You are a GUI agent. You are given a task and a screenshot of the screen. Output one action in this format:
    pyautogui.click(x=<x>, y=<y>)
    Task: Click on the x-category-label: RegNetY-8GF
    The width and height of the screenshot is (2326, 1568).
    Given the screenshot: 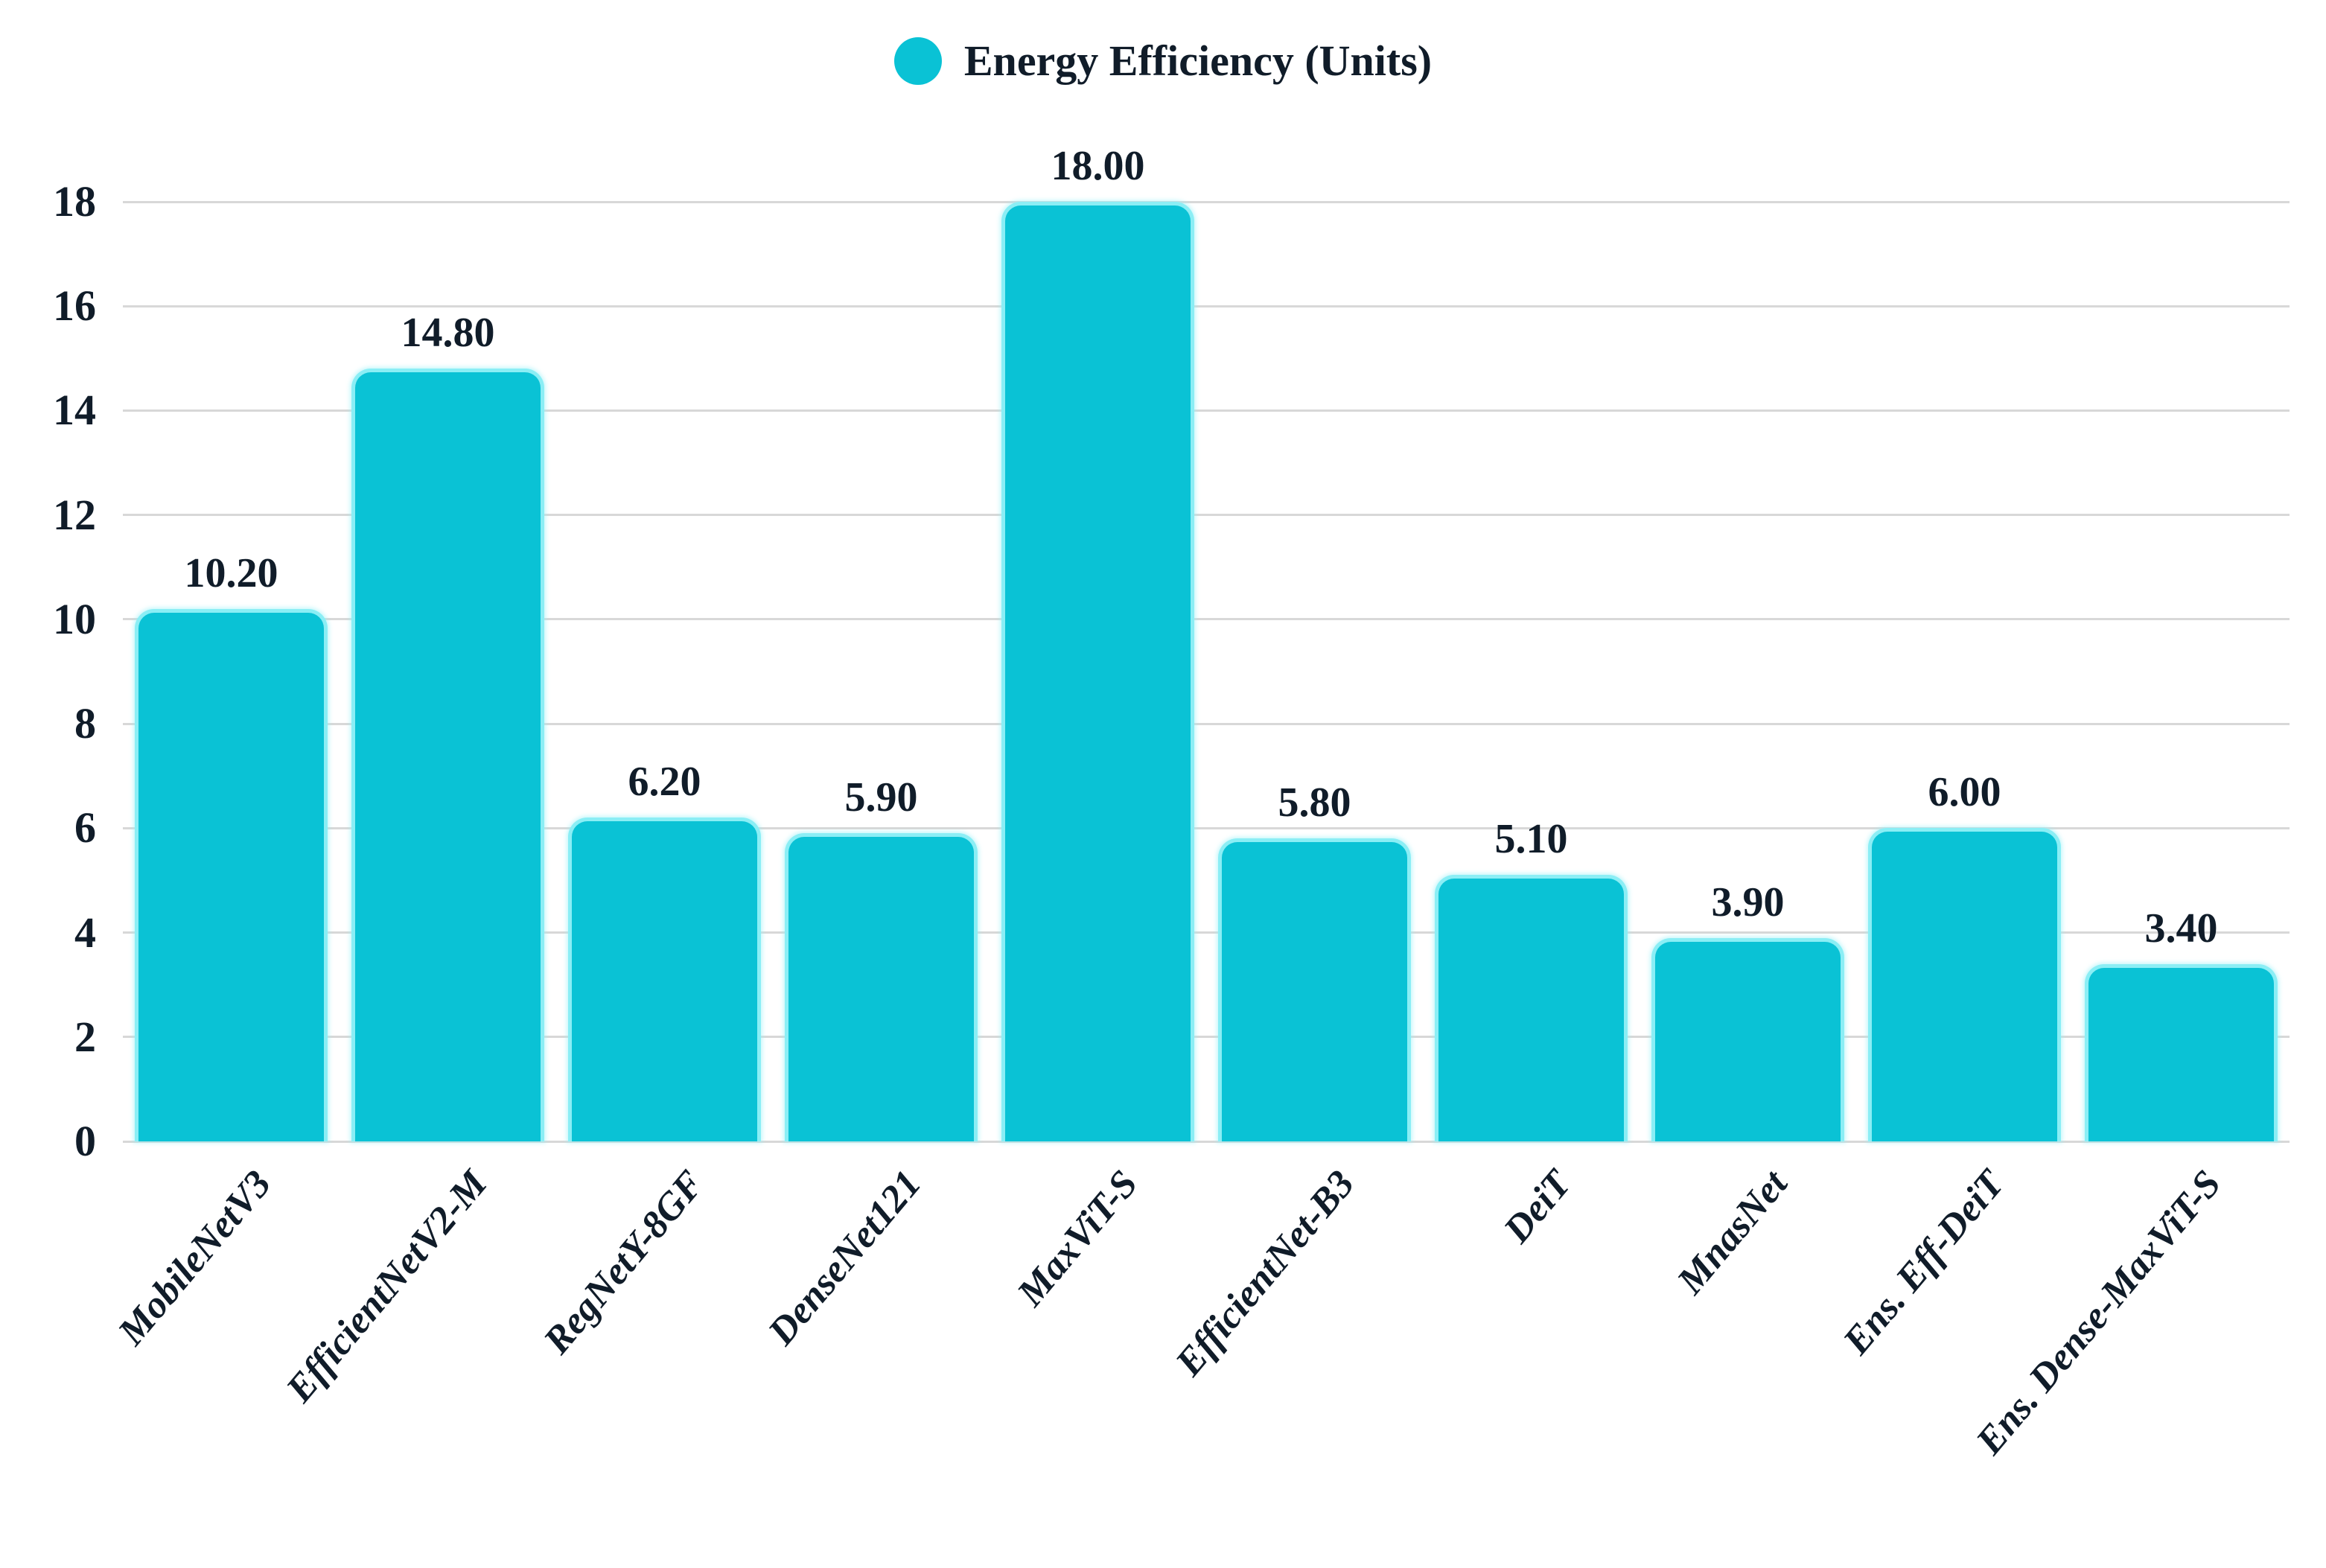 What is the action you would take?
    pyautogui.click(x=624, y=1262)
    